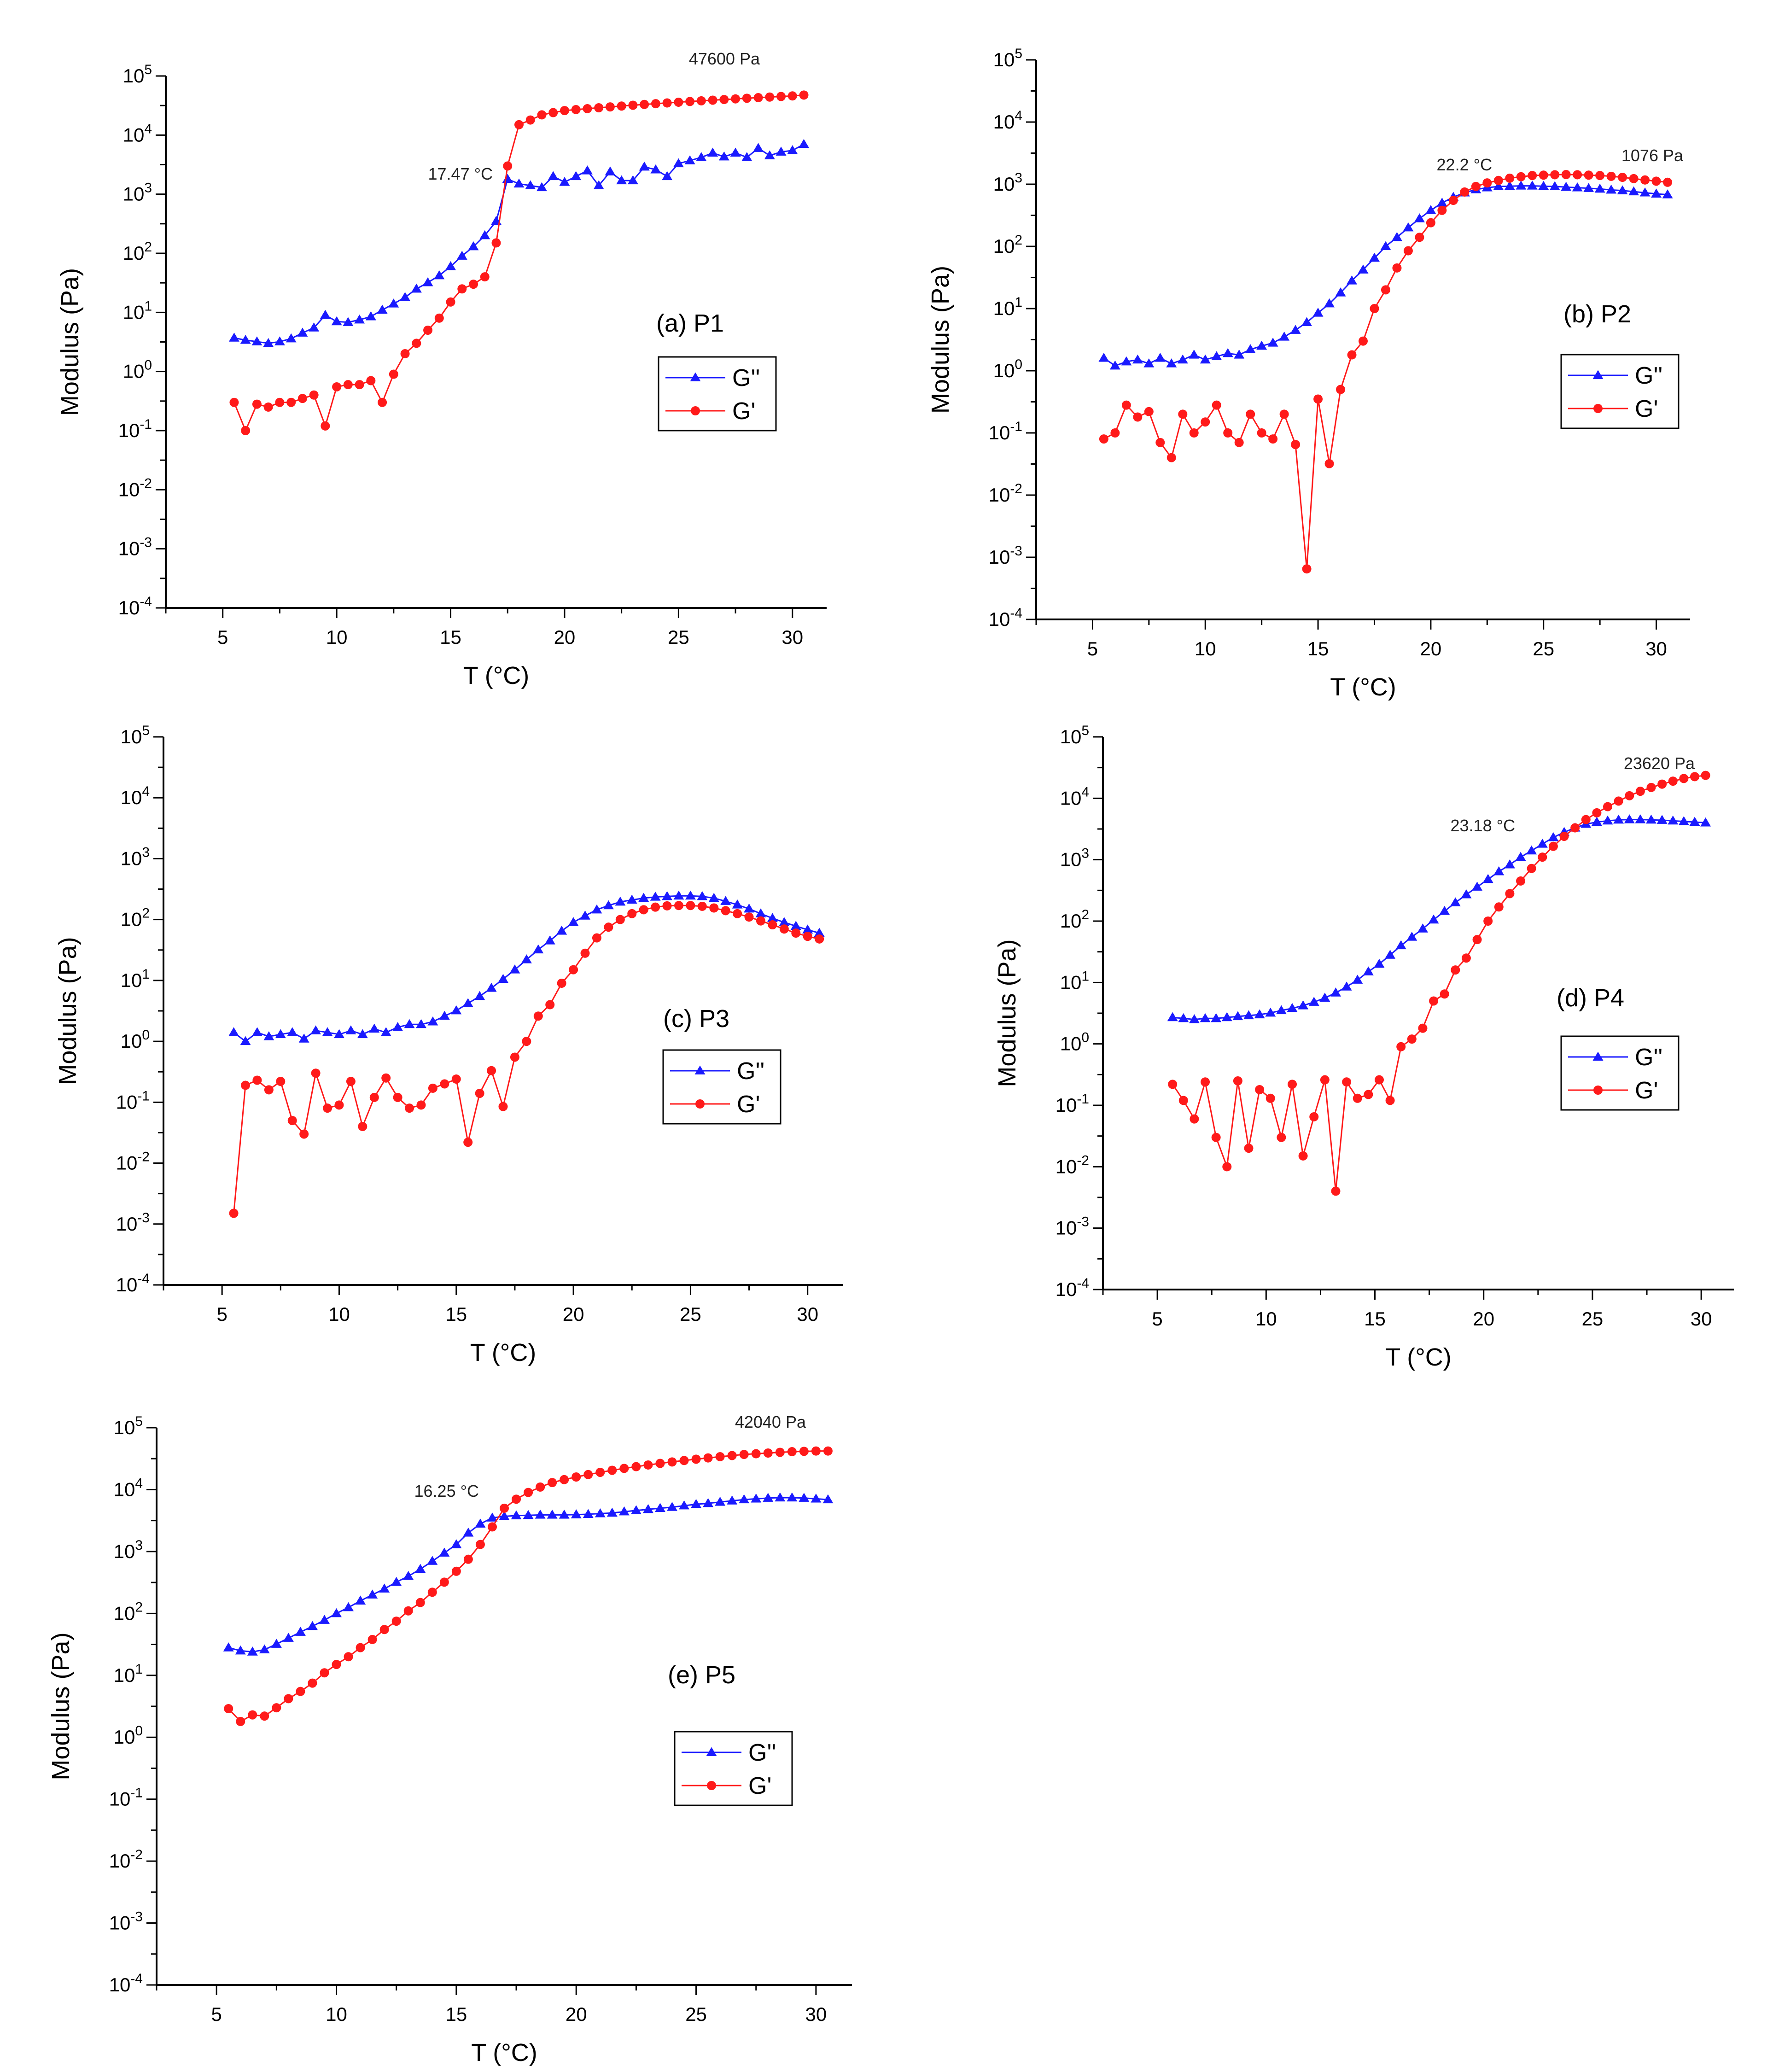 The image size is (1773, 2072). I want to click on y-tick-label: 10⁻², so click(1072, 1165).